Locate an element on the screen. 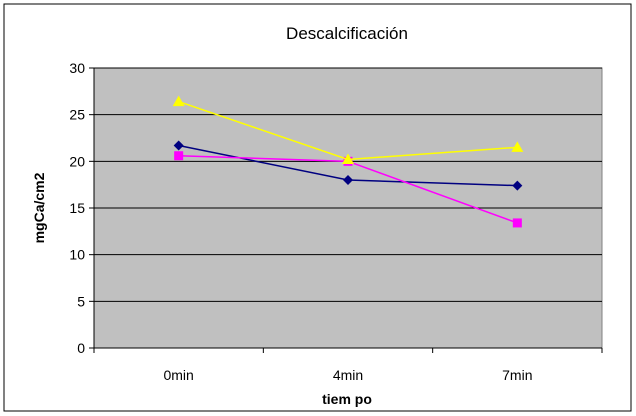 The height and width of the screenshot is (416, 636). x-tick-label: 0min is located at coordinates (178, 375).